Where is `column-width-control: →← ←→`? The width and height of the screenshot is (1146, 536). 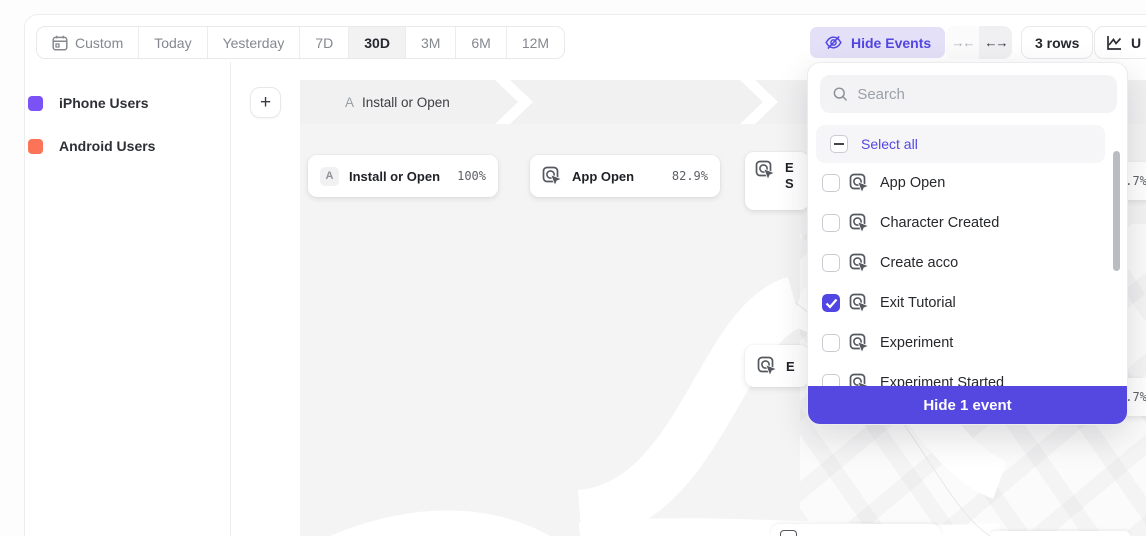
column-width-control: →← ←→ is located at coordinates (979, 42).